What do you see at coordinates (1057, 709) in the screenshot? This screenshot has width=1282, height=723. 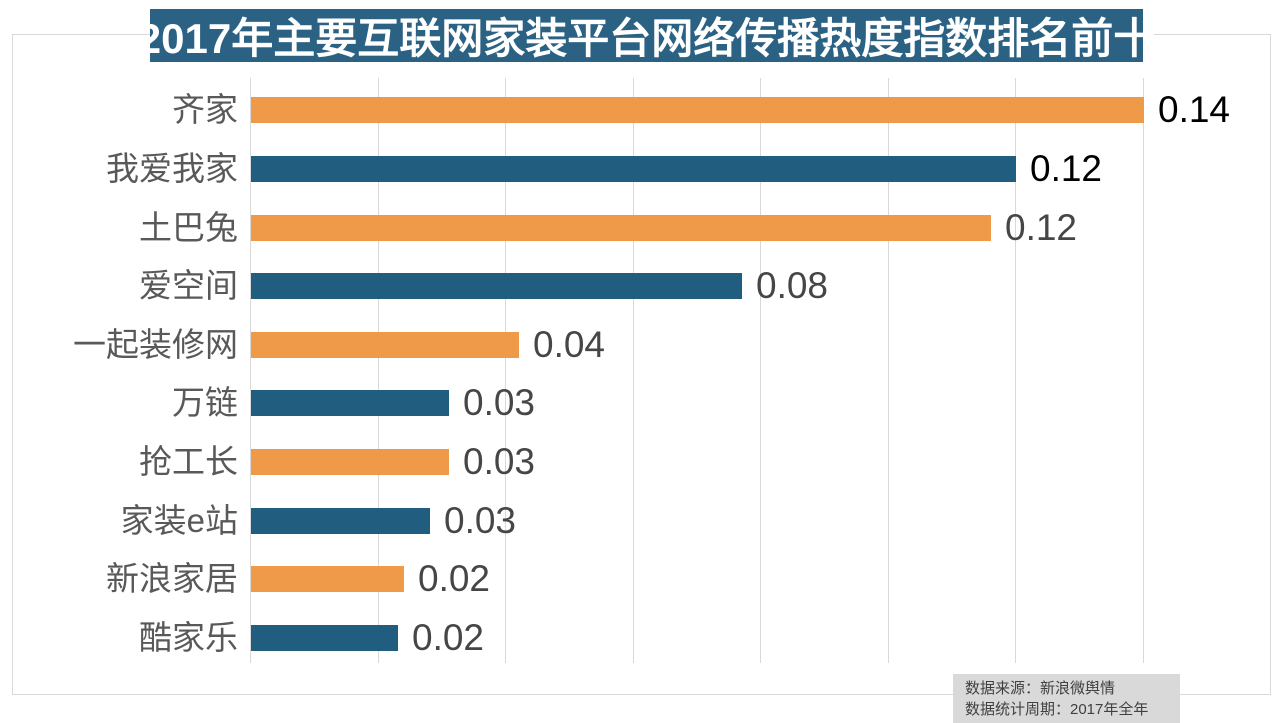 I see `source-line-2: 数据统计周期：2017年全年` at bounding box center [1057, 709].